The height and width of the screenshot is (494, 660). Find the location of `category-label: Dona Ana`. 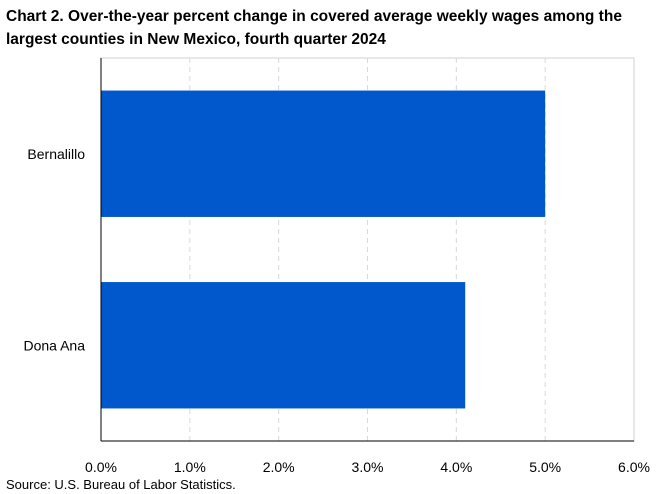

category-label: Dona Ana is located at coordinates (55, 345).